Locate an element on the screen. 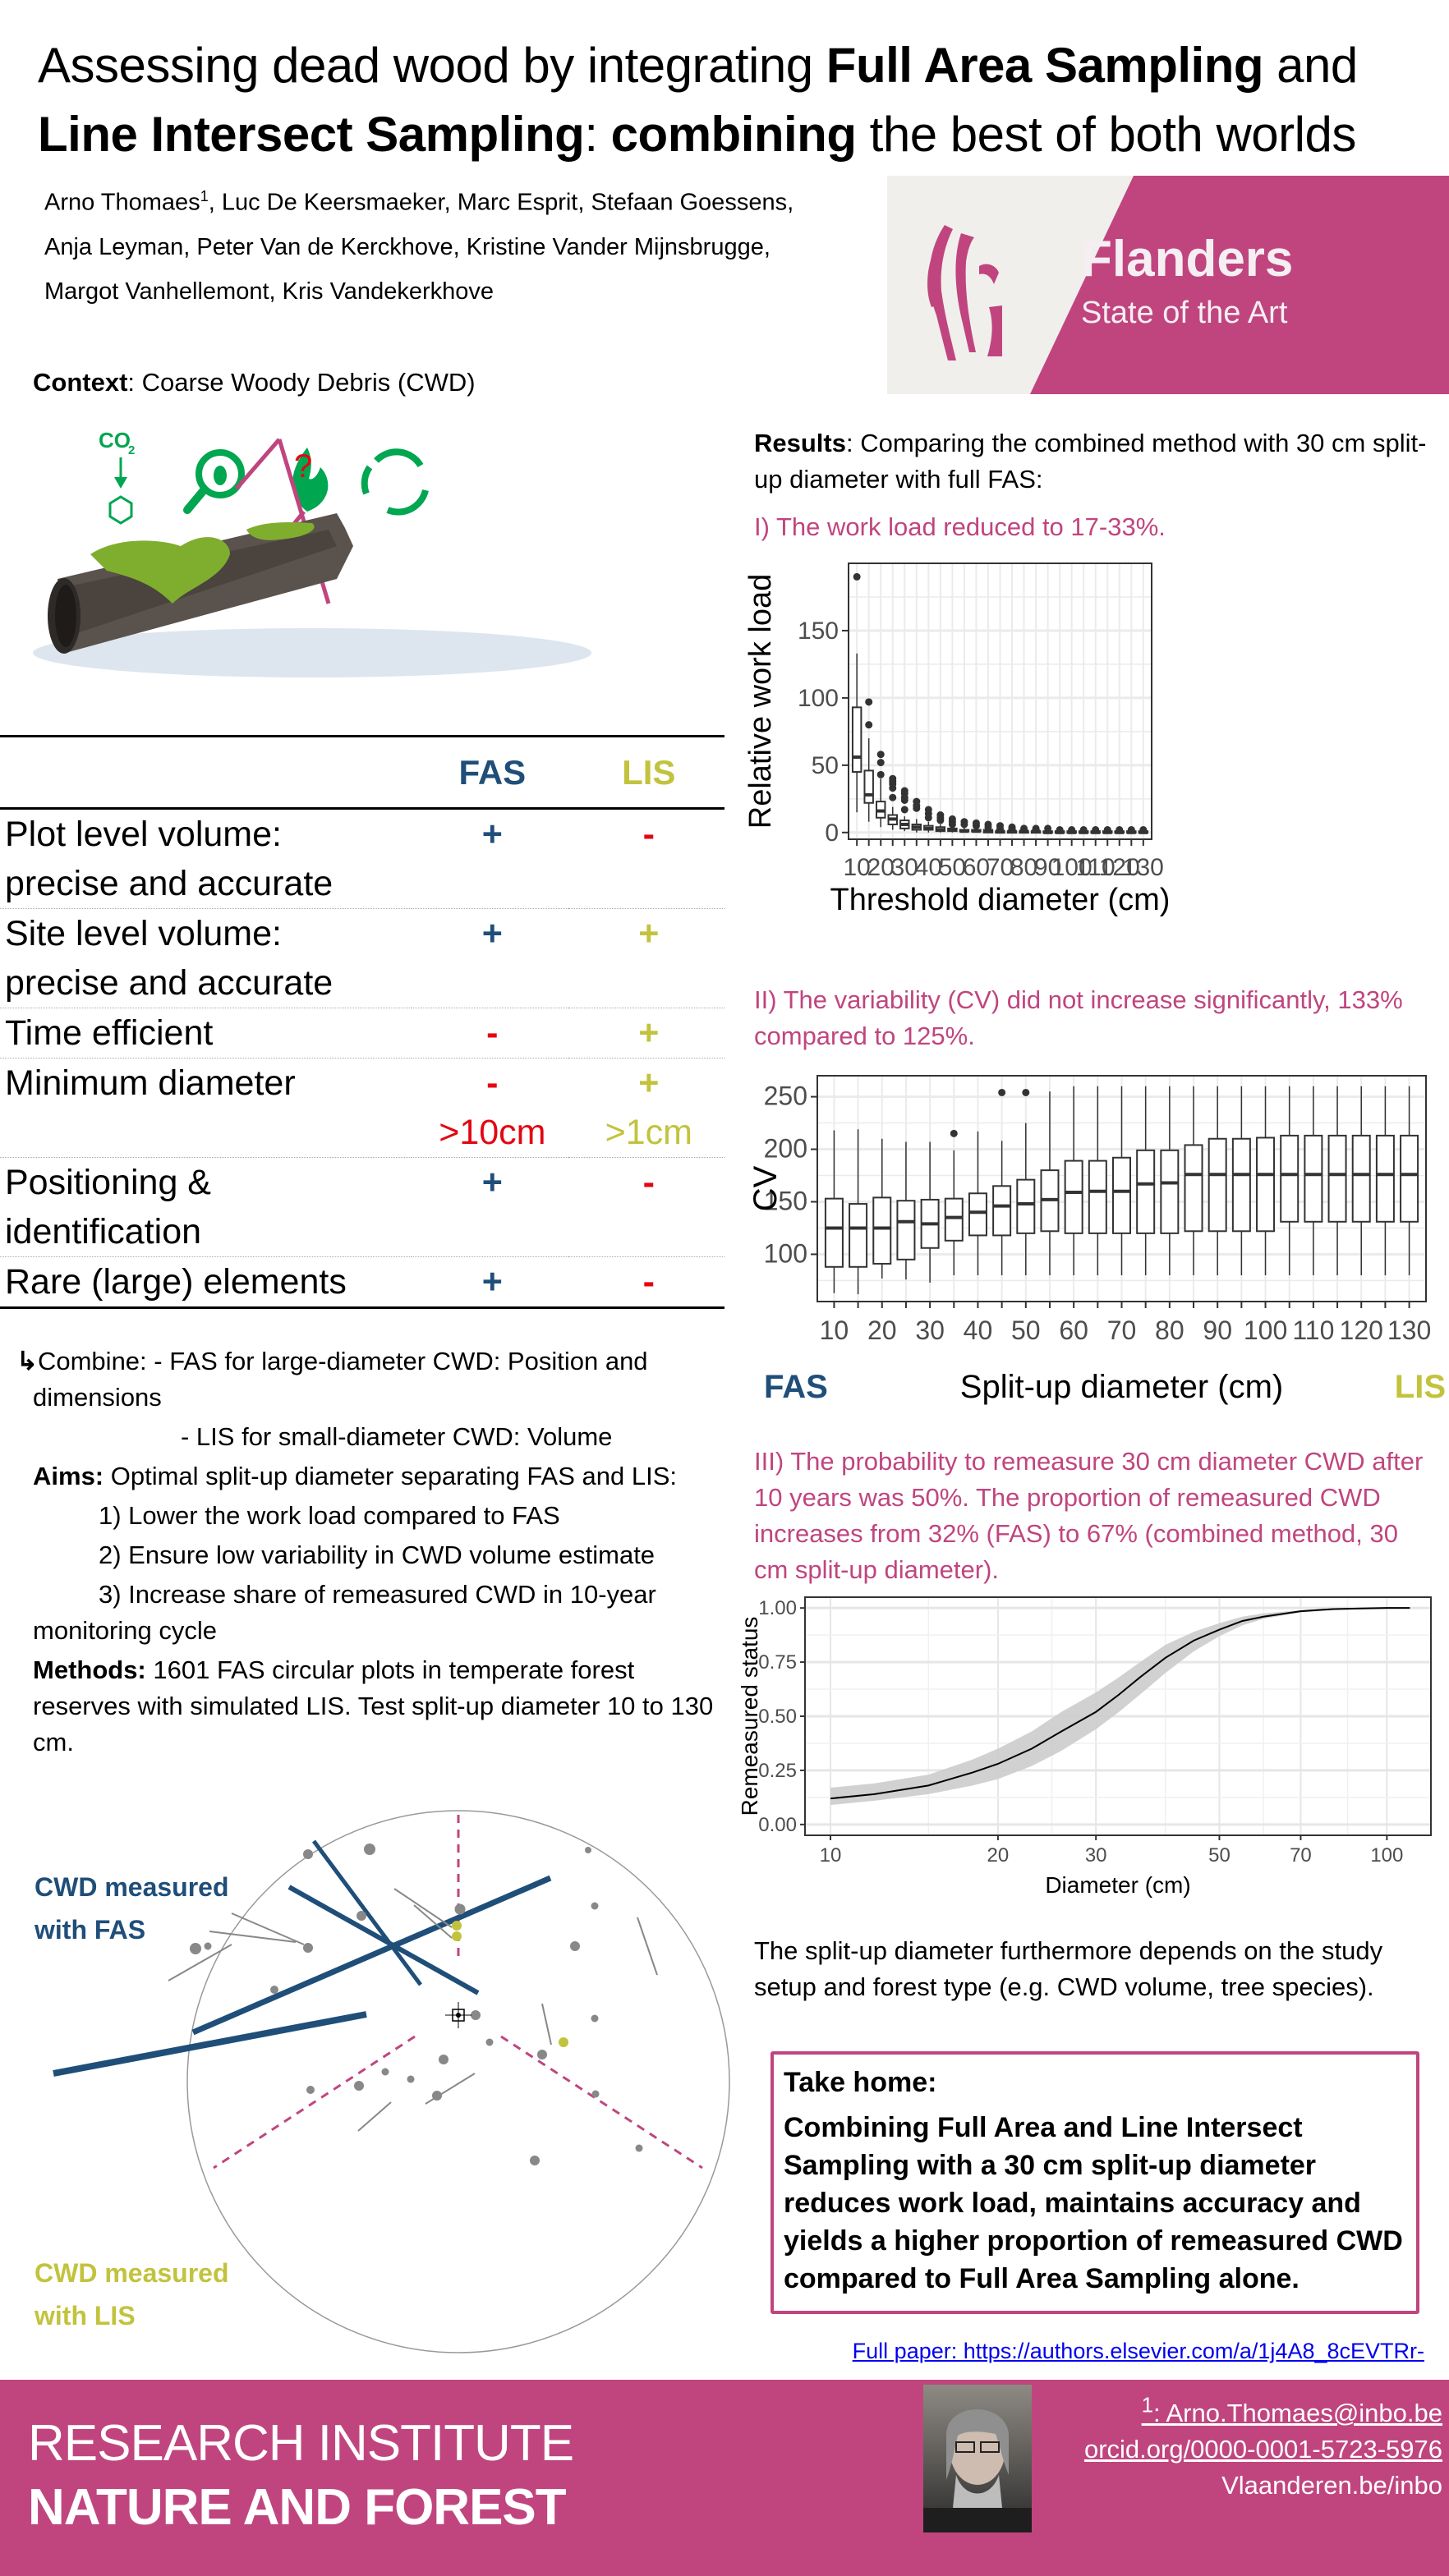 The image size is (1449, 2576). y-tick-label: 0.00 is located at coordinates (777, 1825).